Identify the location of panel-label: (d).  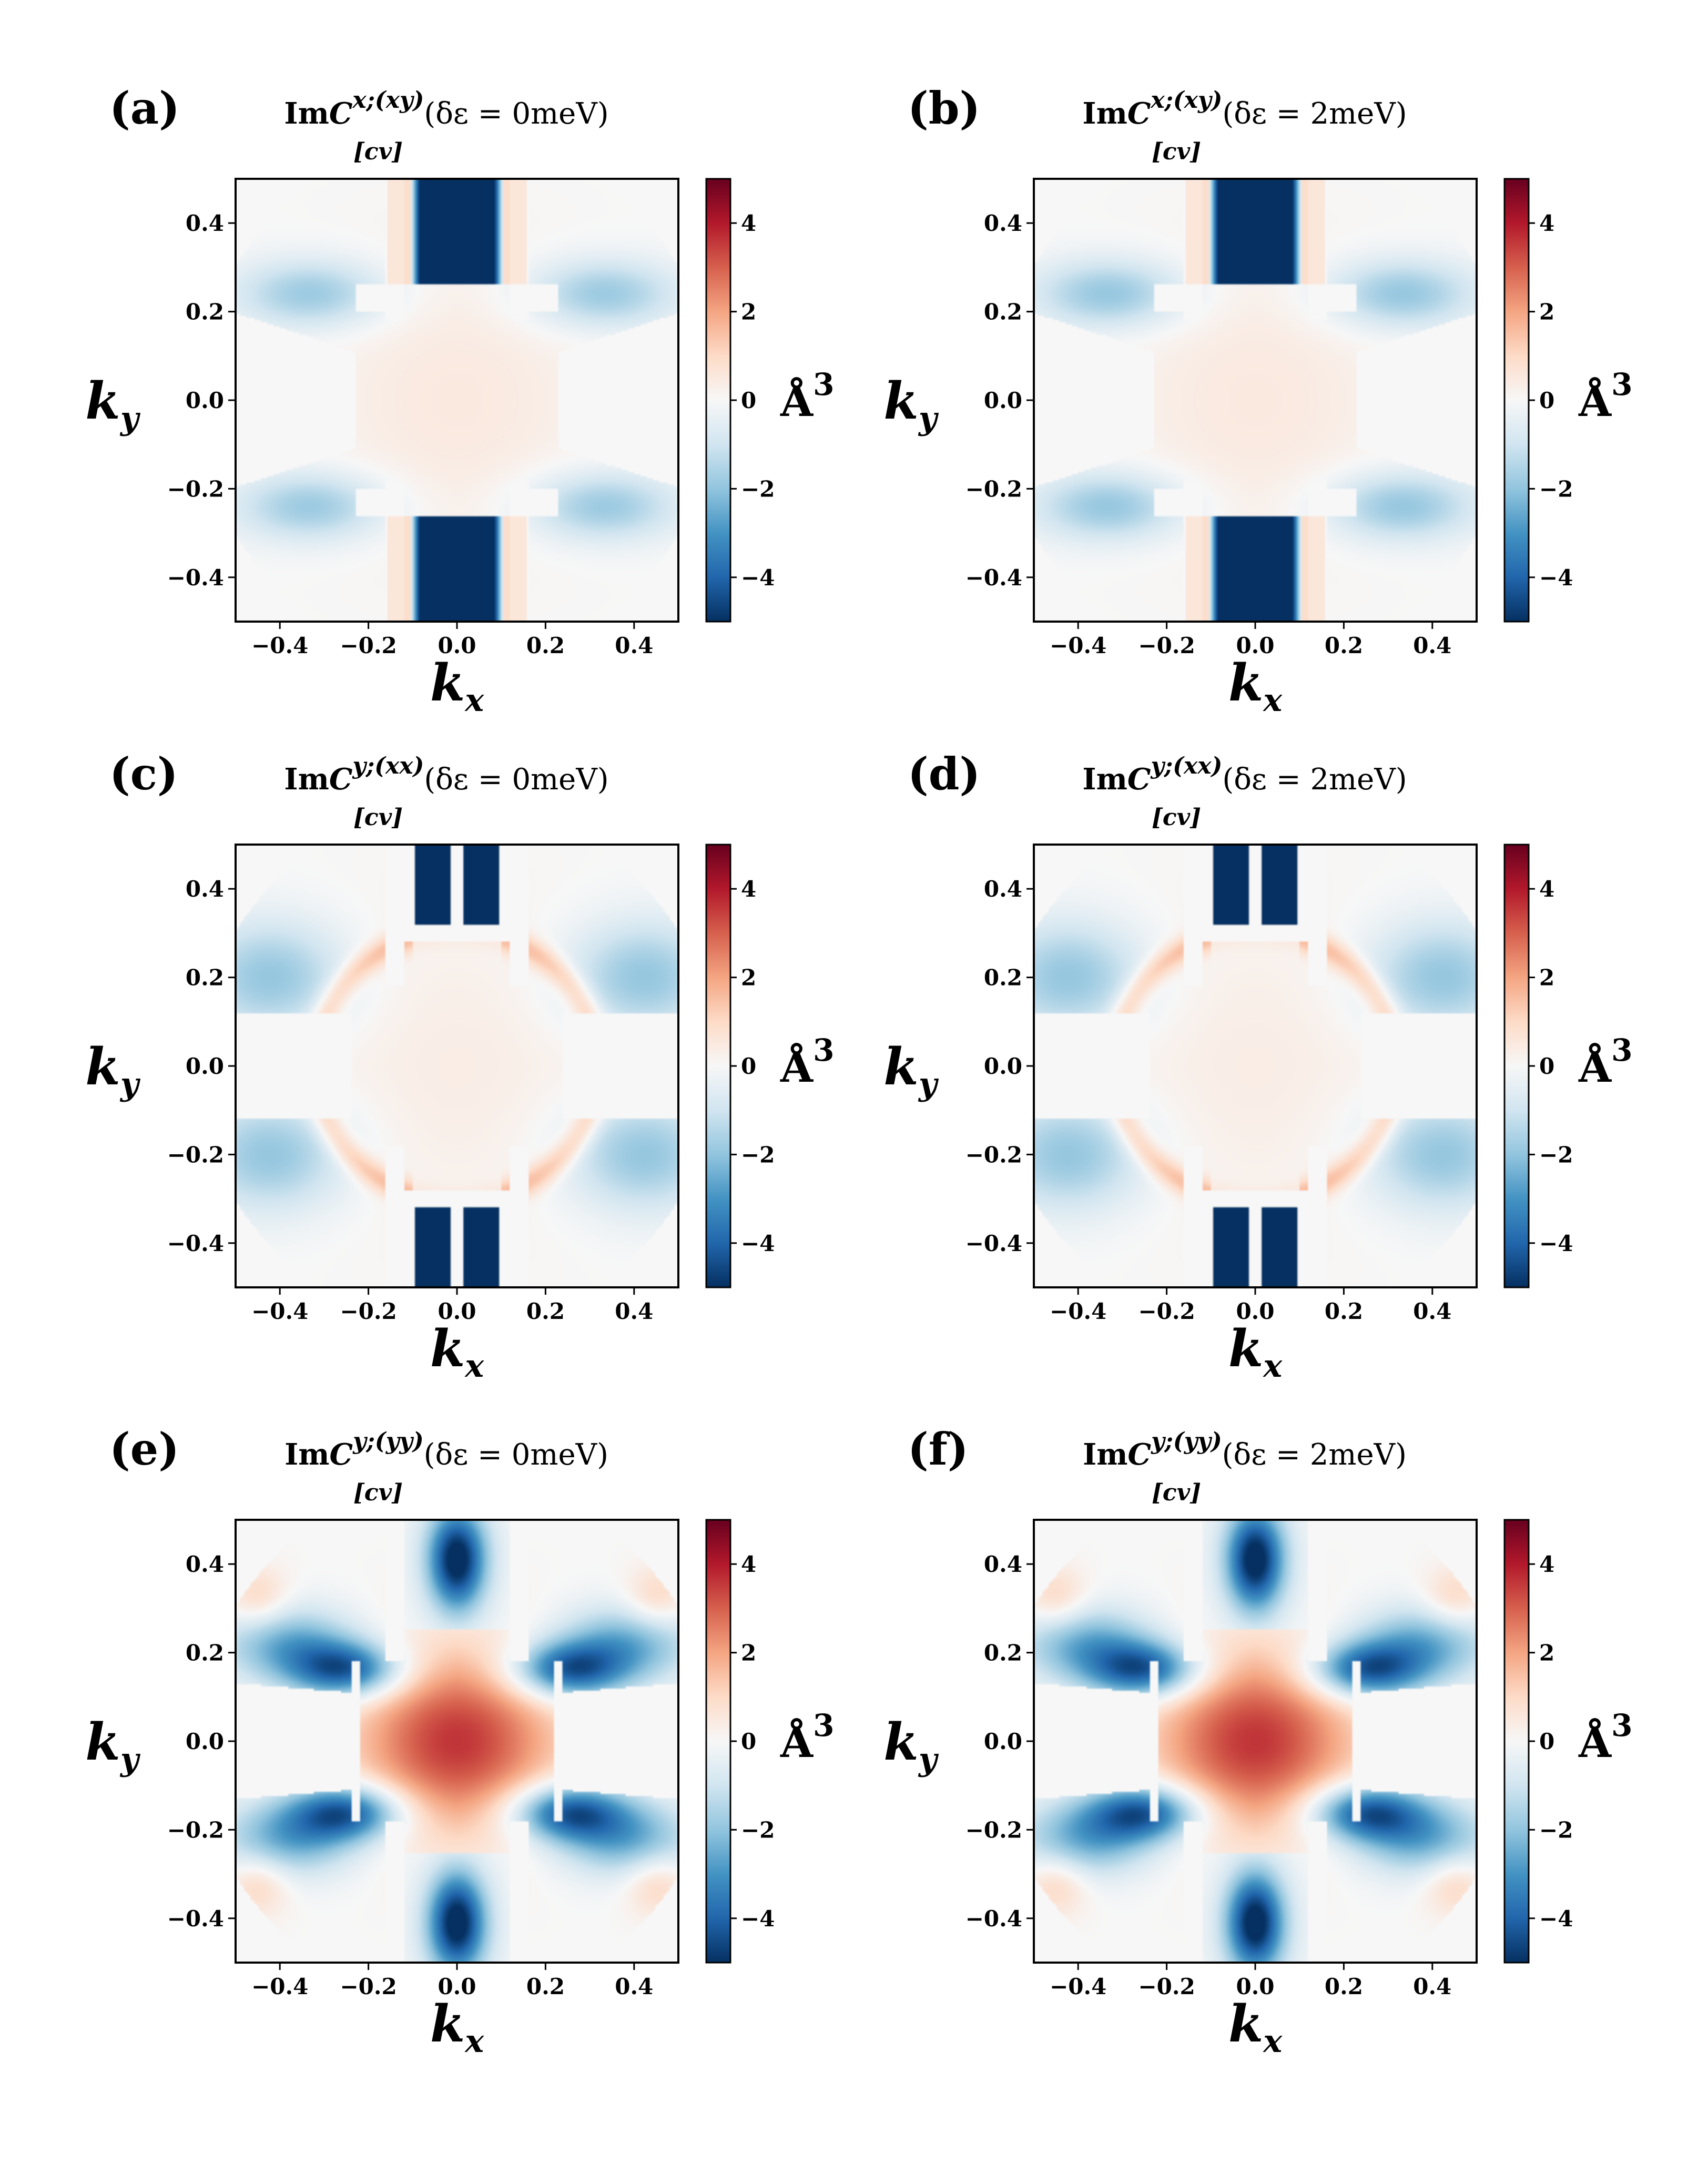
(944, 774).